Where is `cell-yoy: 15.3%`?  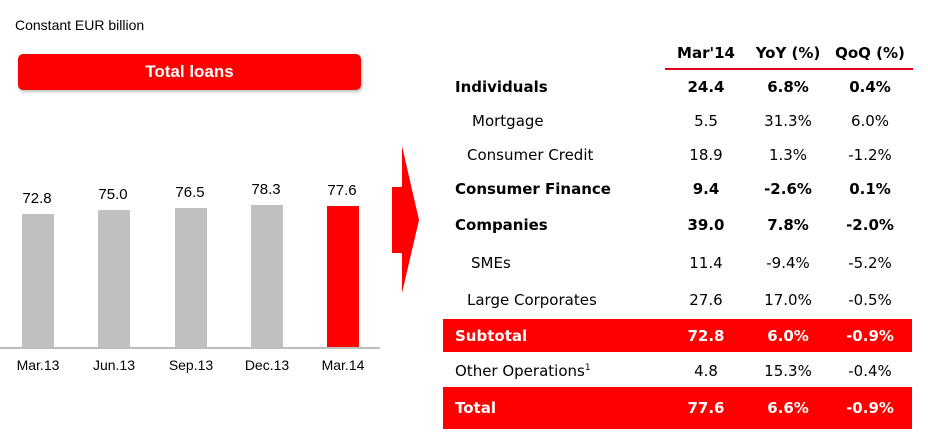 cell-yoy: 15.3% is located at coordinates (788, 371).